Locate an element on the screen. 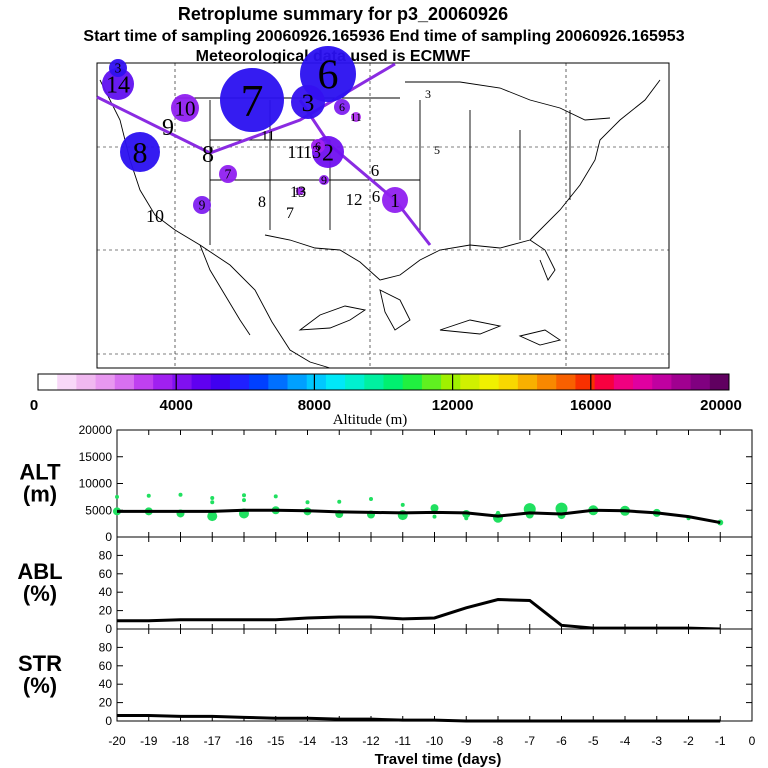 The image size is (768, 768). x-tick-label: -4 is located at coordinates (625, 741).